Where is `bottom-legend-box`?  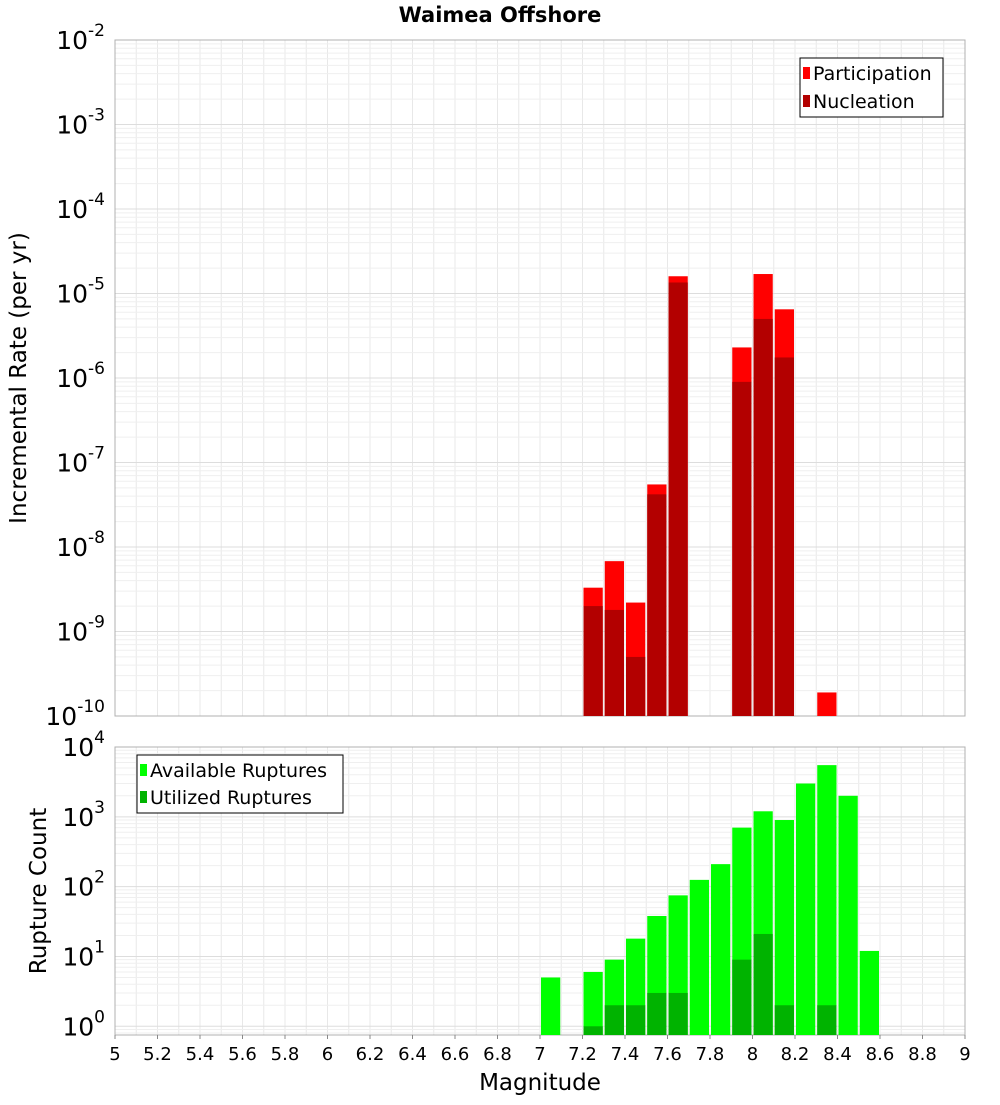 bottom-legend-box is located at coordinates (240, 784).